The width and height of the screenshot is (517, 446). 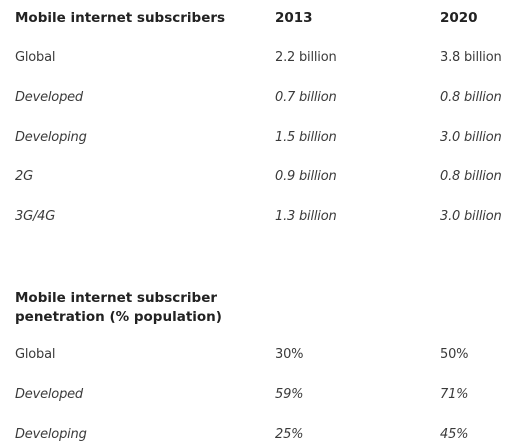 What do you see at coordinates (471, 57) in the screenshot?
I see `cell: 3.8 billion` at bounding box center [471, 57].